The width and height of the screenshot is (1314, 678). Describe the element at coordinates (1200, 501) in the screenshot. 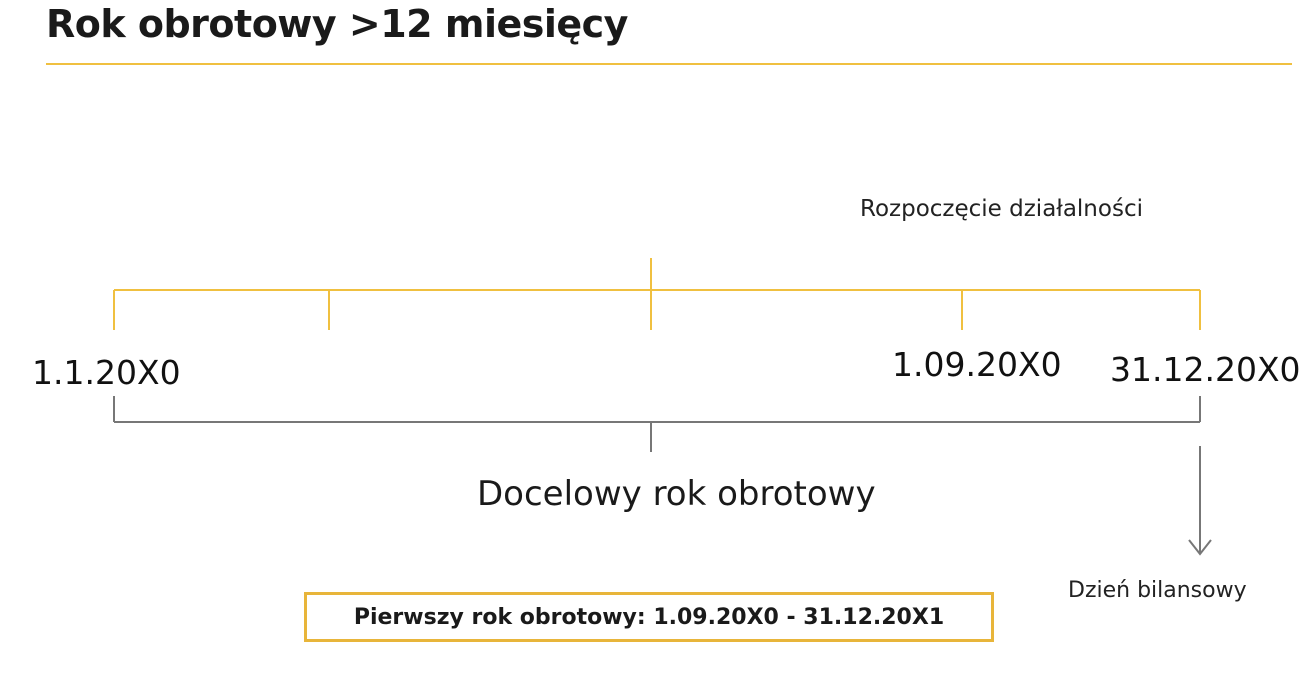

I see `balance-day-arrow` at that location.